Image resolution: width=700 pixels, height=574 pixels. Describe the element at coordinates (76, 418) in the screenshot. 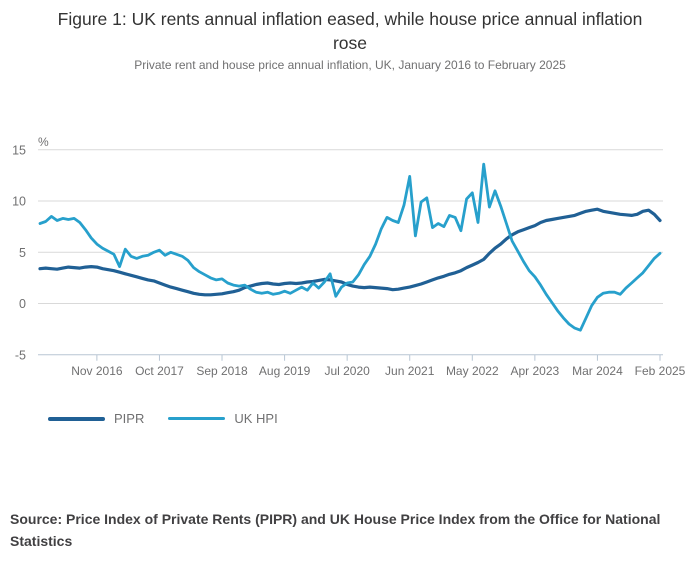

I see `pipr-line-swatch` at that location.